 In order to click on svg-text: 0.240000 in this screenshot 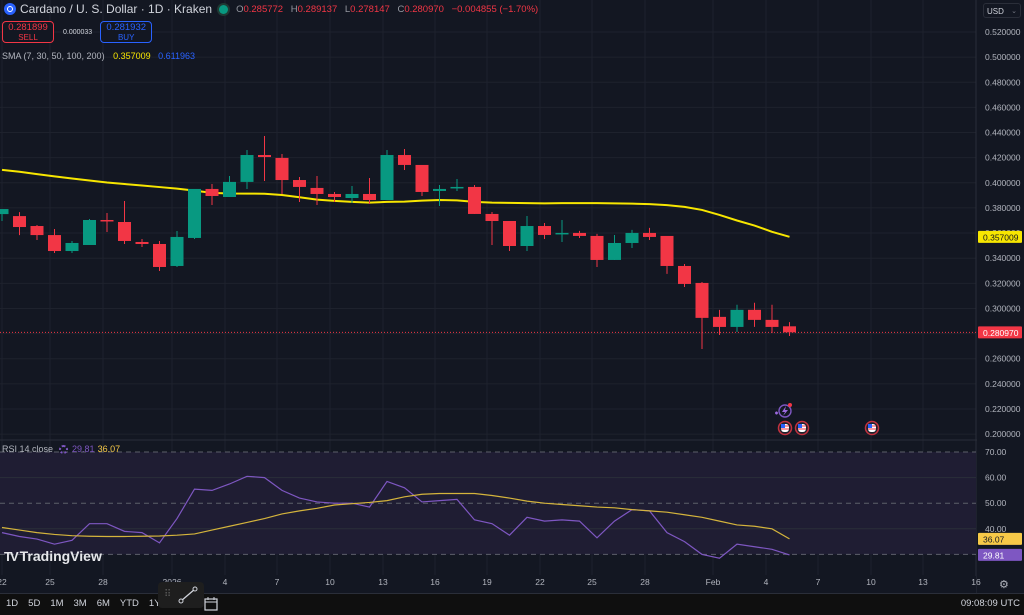, I will do `click(1003, 384)`.